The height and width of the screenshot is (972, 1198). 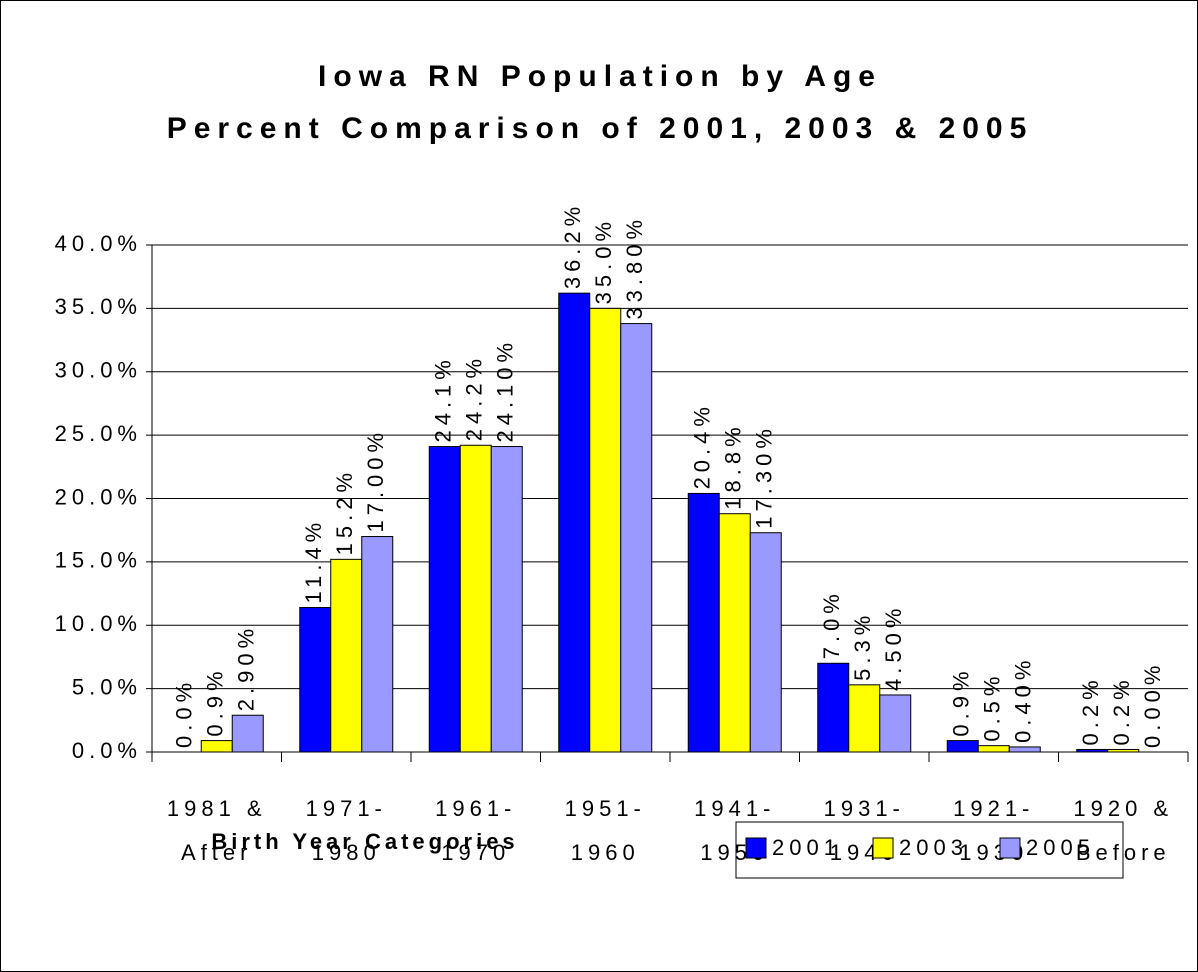 What do you see at coordinates (184, 713) in the screenshot?
I see `value-label: 0.0%` at bounding box center [184, 713].